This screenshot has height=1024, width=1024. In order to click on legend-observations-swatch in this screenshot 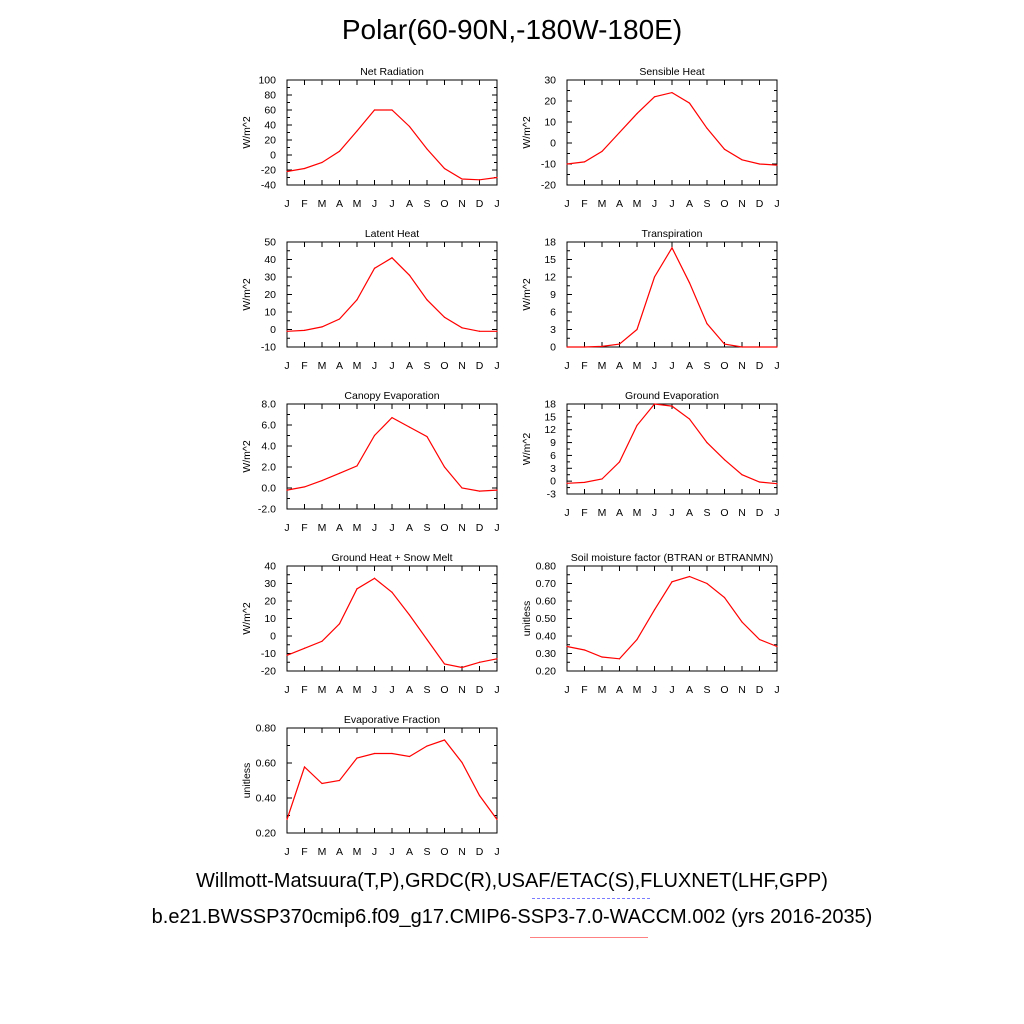, I will do `click(591, 898)`.